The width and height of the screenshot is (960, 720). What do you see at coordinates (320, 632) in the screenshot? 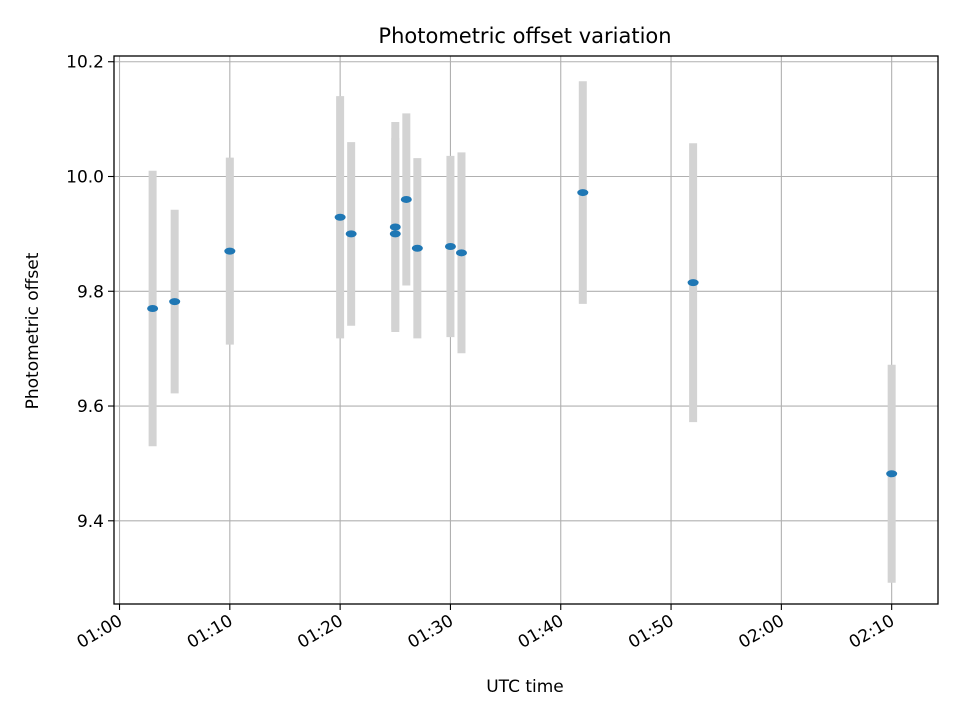
I see `x-tick-label: 01:20` at bounding box center [320, 632].